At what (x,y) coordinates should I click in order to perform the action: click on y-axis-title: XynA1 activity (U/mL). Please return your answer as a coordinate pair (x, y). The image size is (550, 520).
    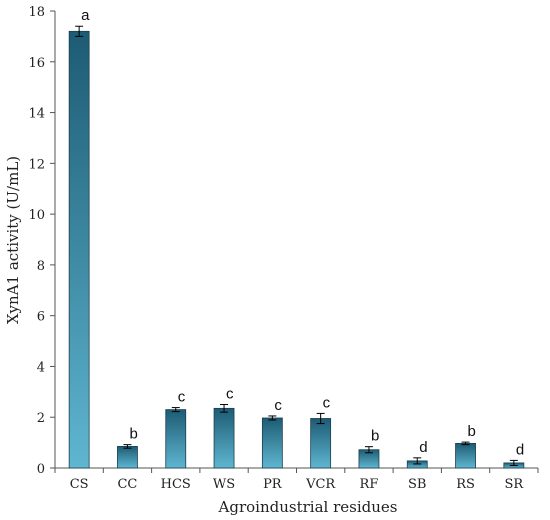
    Looking at the image, I should click on (13, 240).